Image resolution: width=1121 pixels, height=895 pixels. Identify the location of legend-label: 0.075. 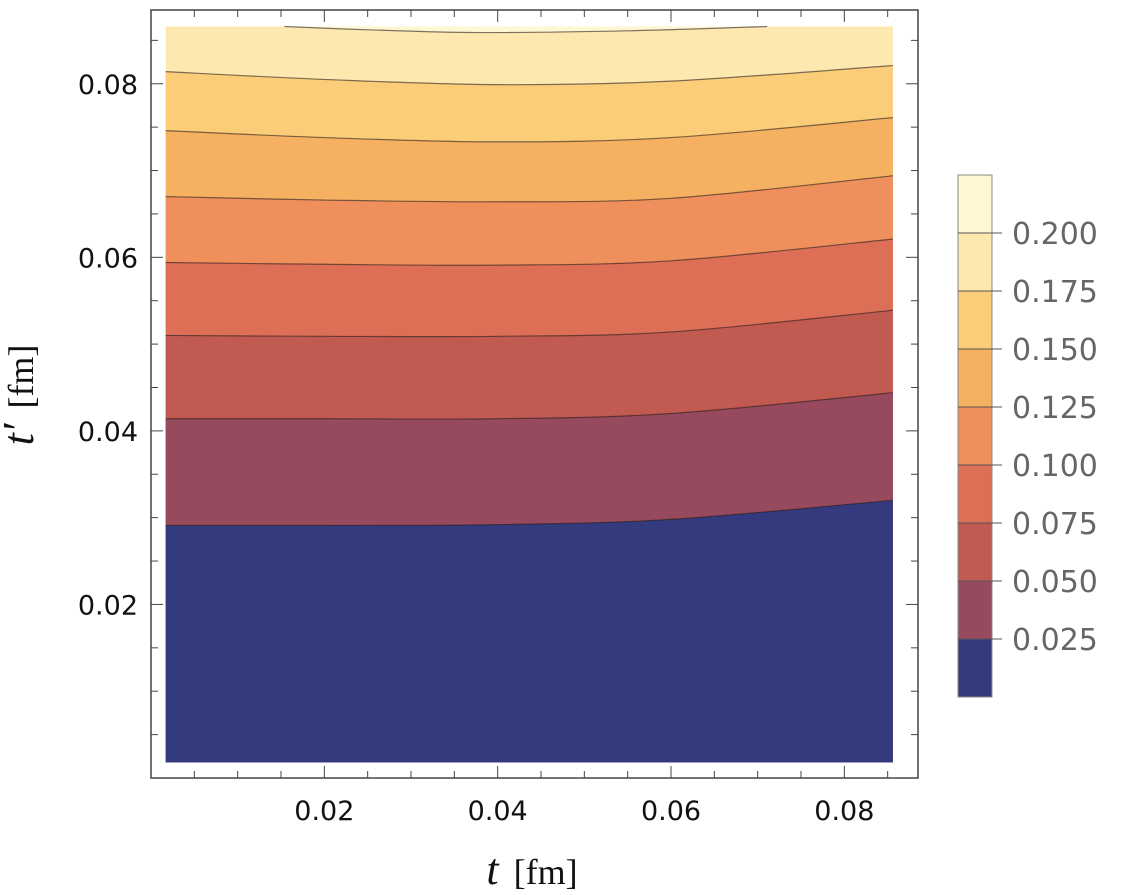
(1055, 524).